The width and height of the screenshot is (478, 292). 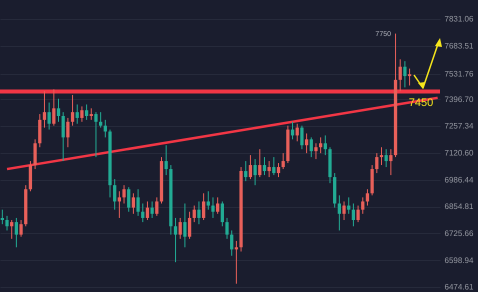 I want to click on y-tick-label: 7257.34, so click(x=459, y=126).